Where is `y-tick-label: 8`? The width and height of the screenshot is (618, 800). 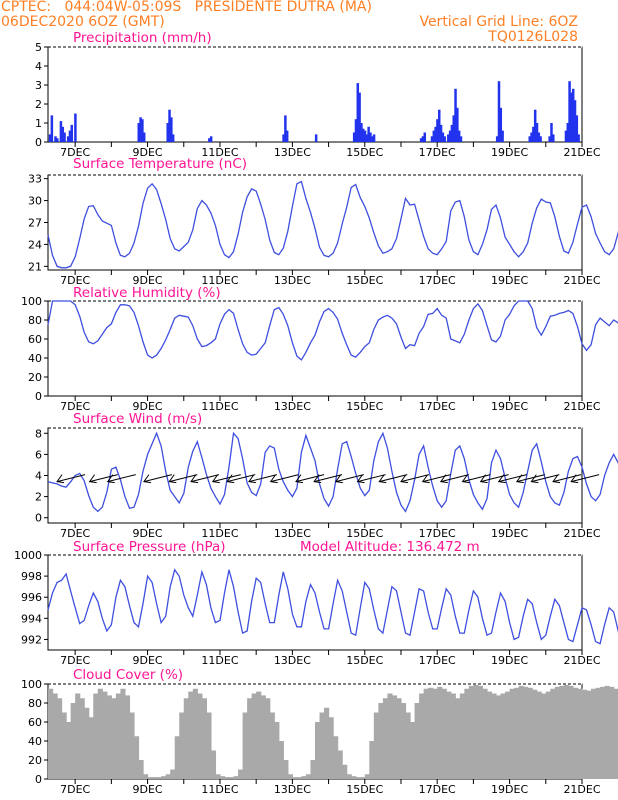 y-tick-label: 8 is located at coordinates (38, 433).